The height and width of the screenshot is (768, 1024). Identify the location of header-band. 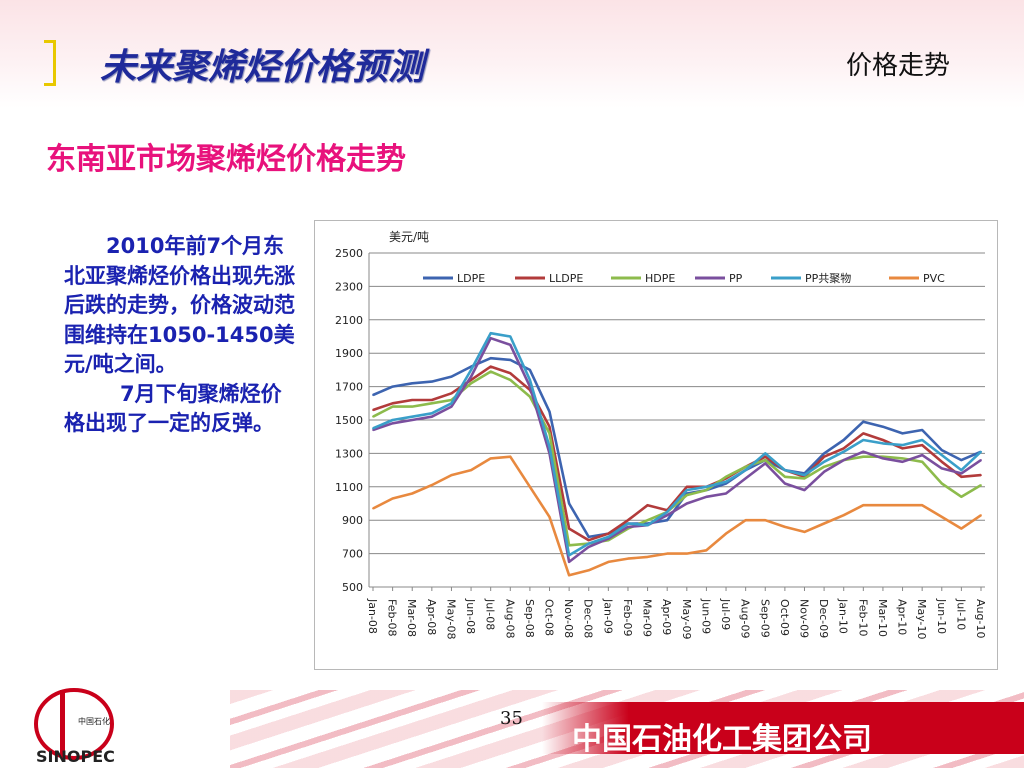
(512, 54).